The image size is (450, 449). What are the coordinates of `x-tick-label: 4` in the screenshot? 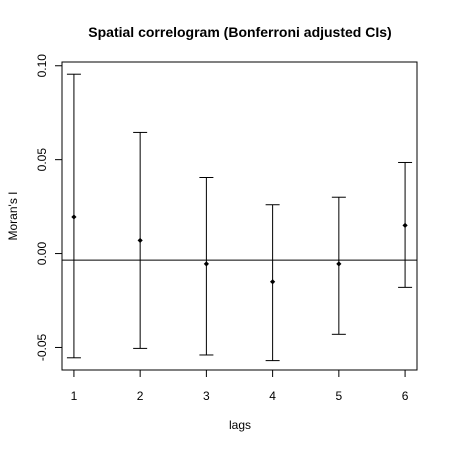 It's located at (272, 396).